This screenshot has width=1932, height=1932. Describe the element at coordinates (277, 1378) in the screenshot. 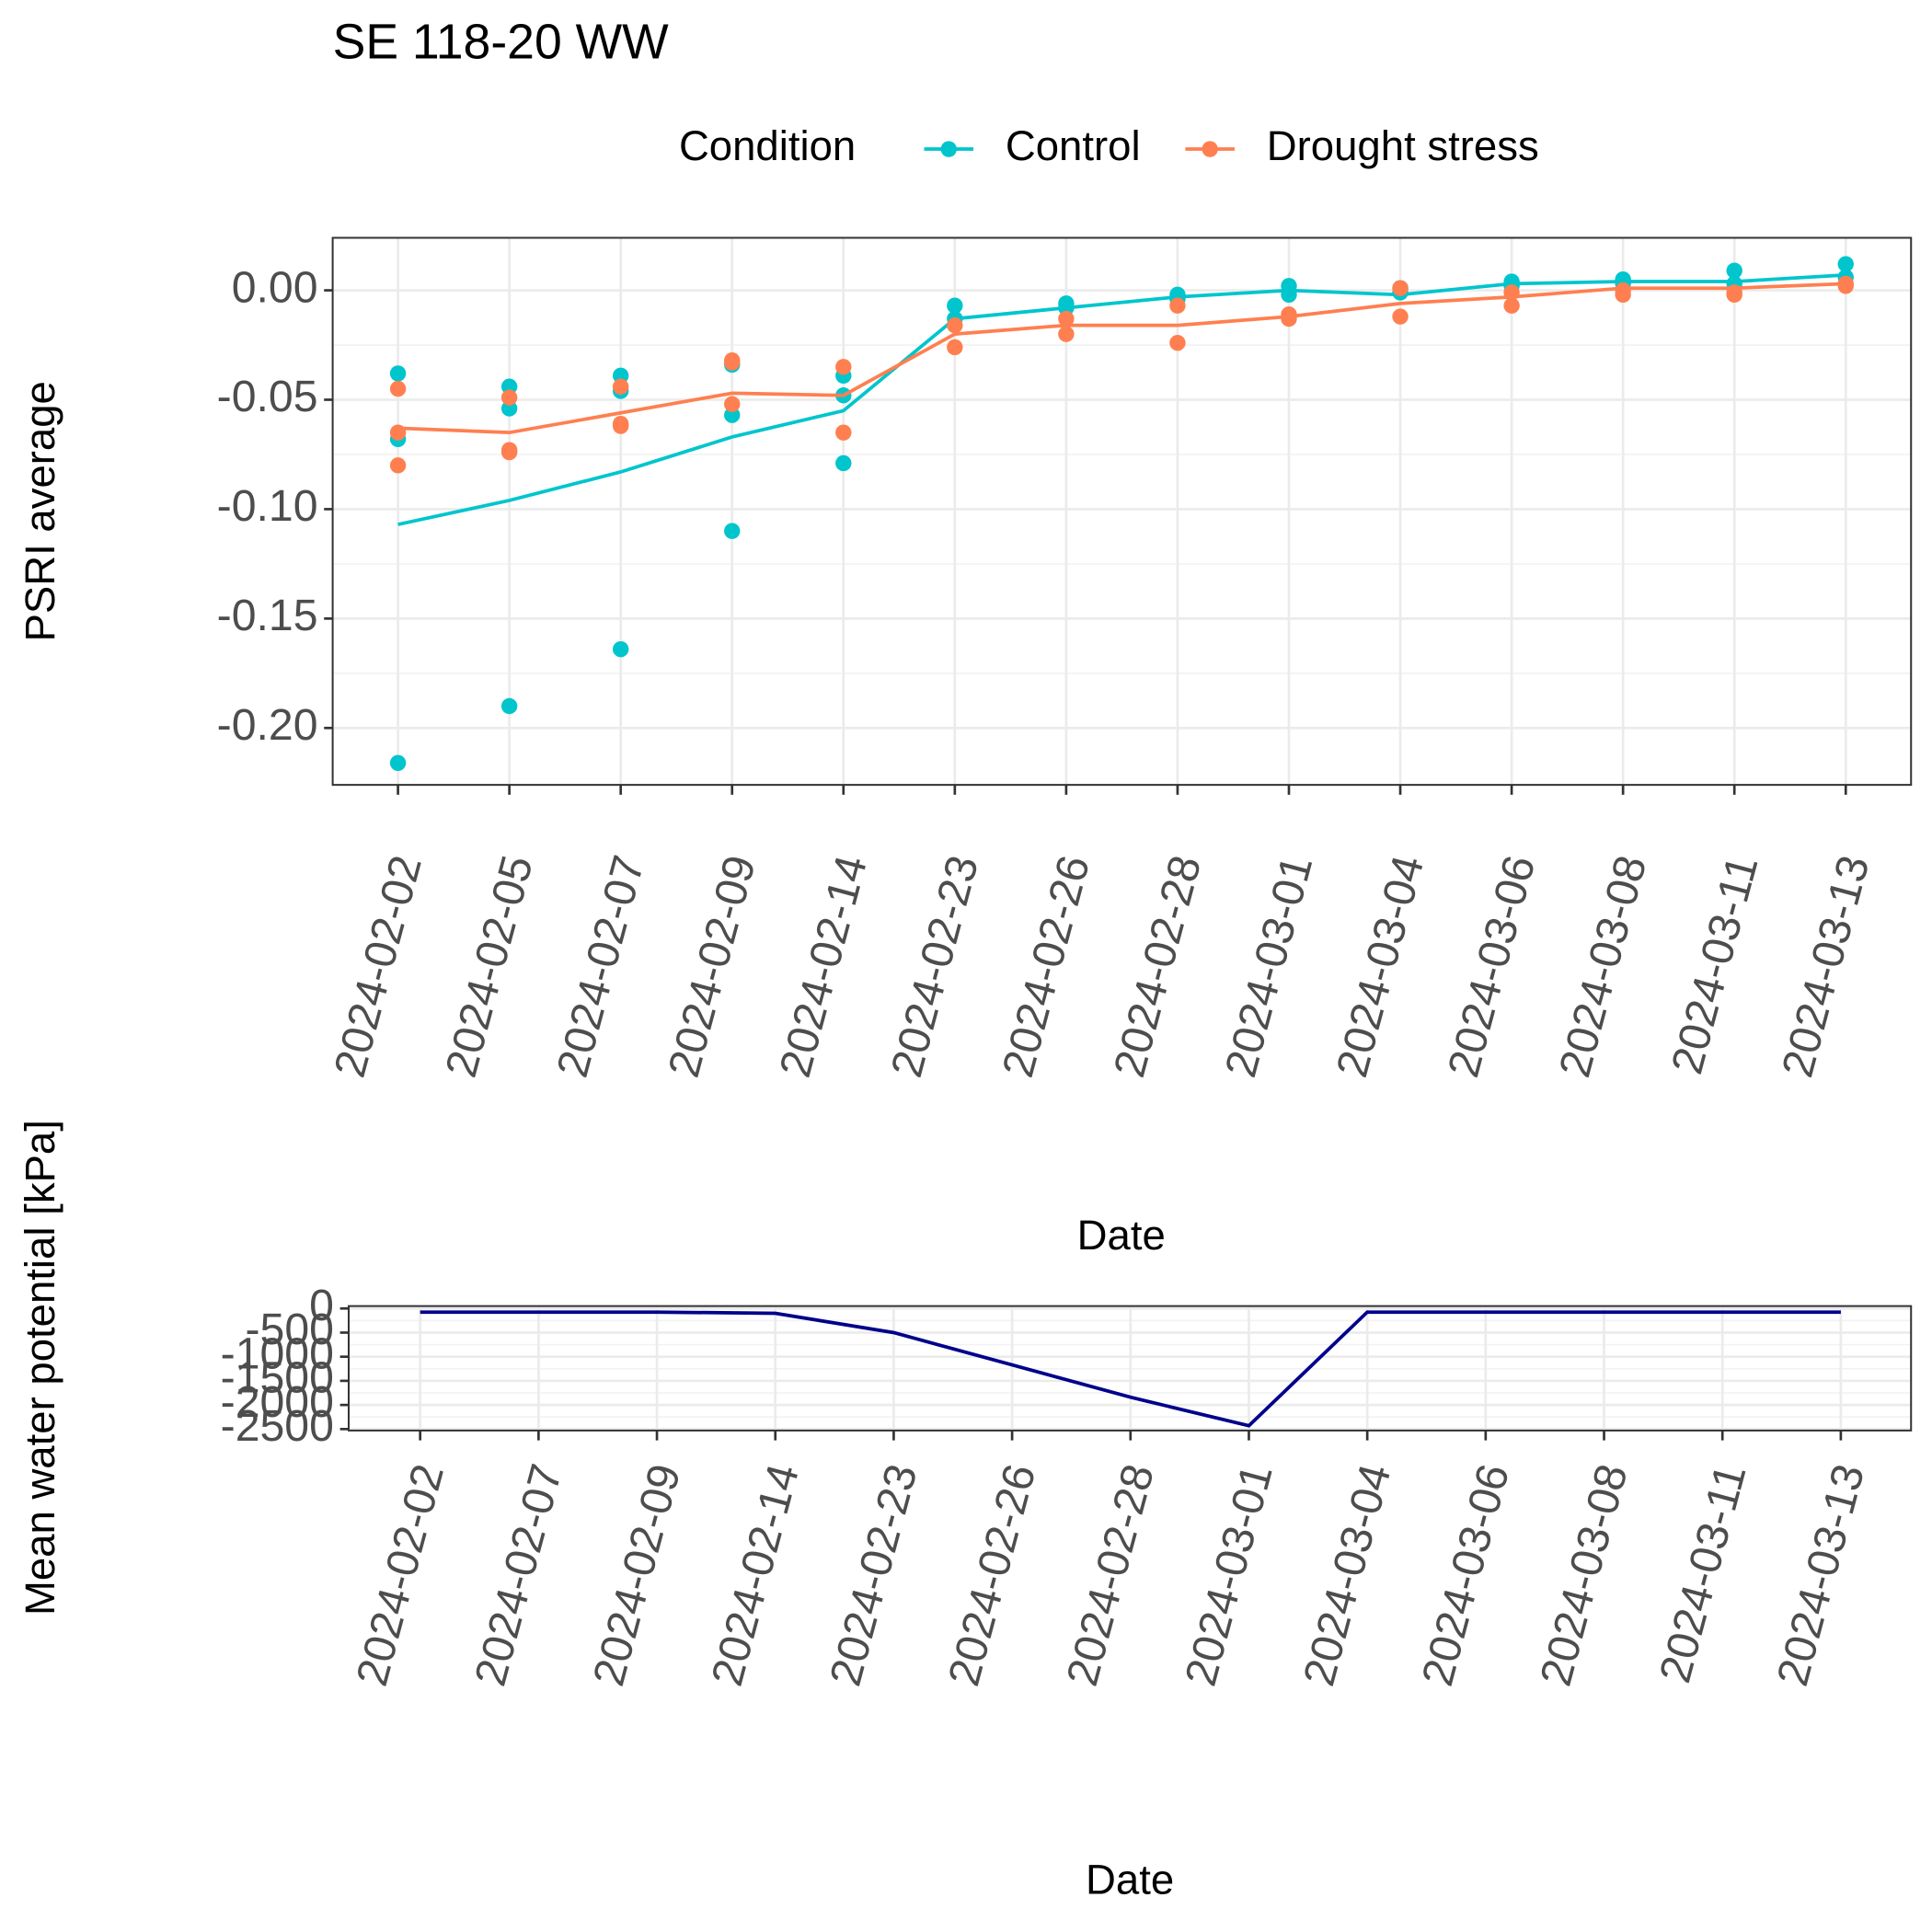

I see `y-tick-label: -1500` at that location.